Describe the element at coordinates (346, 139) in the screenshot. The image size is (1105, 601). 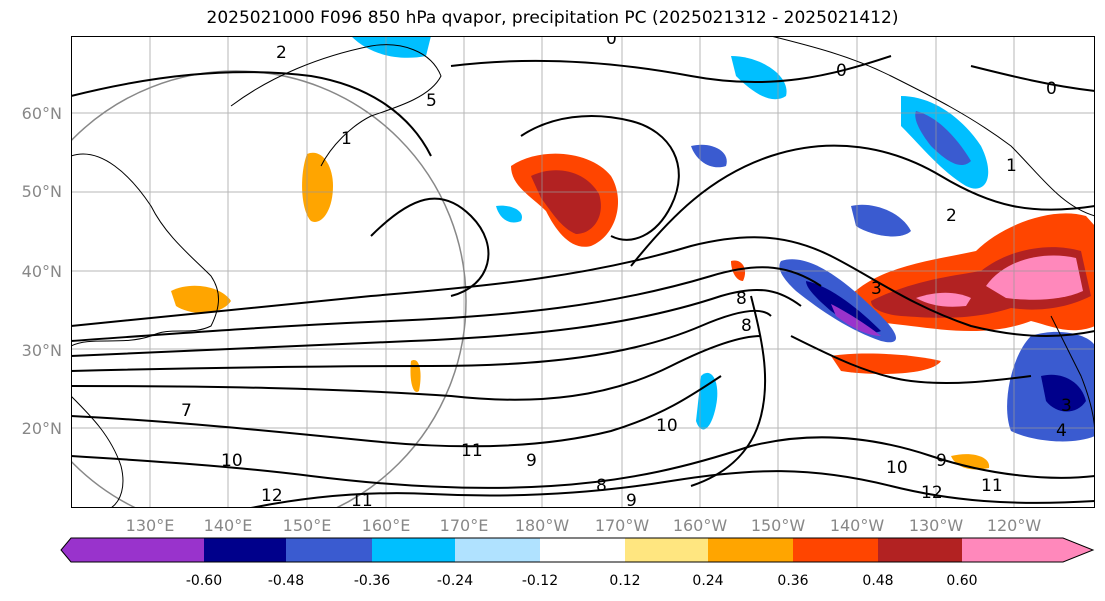
I see `contour-label: 1` at that location.